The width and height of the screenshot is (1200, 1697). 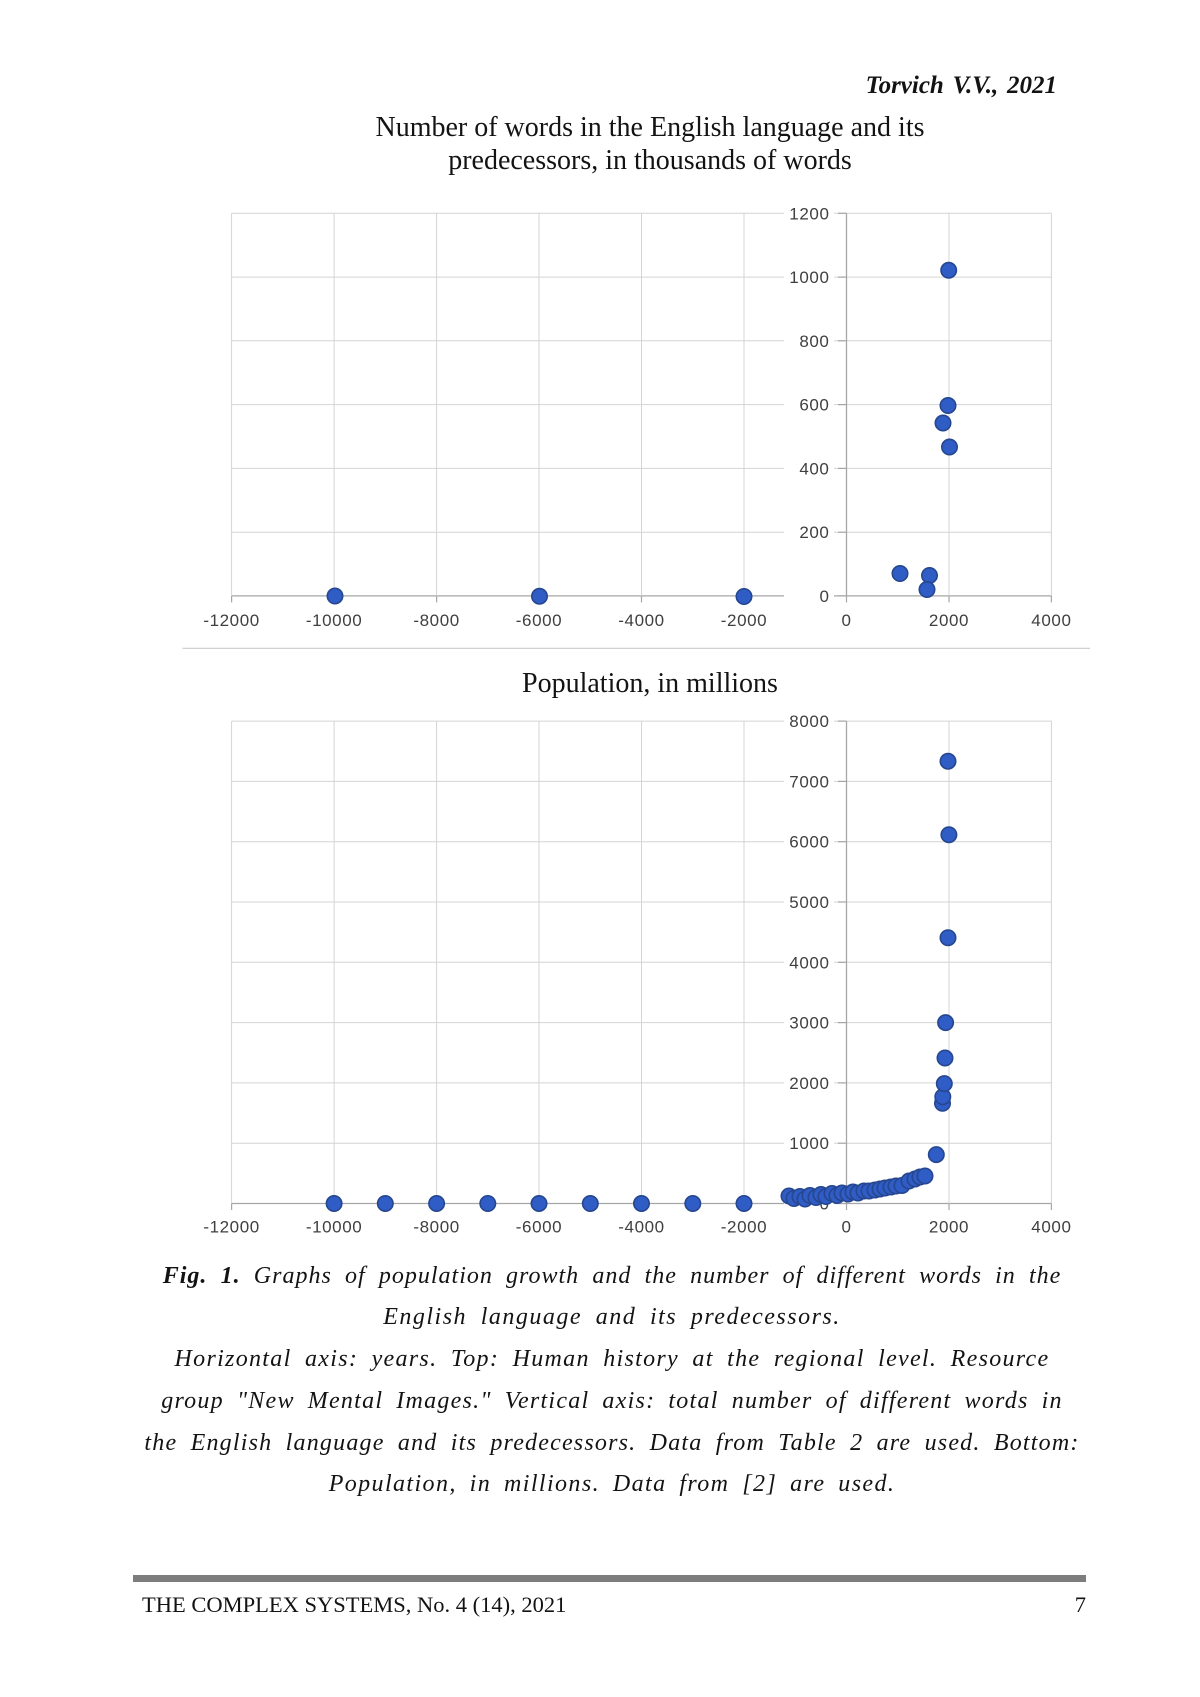 I want to click on svg-text: 3000, so click(x=809, y=1023).